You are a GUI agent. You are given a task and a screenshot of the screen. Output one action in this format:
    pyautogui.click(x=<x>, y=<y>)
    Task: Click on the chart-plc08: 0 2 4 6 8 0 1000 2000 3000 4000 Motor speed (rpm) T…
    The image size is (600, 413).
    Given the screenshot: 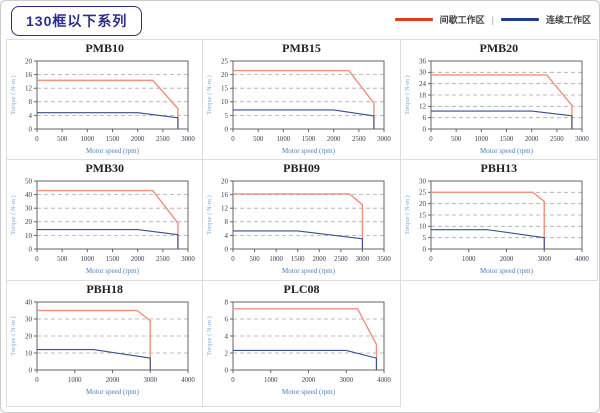 What is the action you would take?
    pyautogui.click(x=301, y=348)
    